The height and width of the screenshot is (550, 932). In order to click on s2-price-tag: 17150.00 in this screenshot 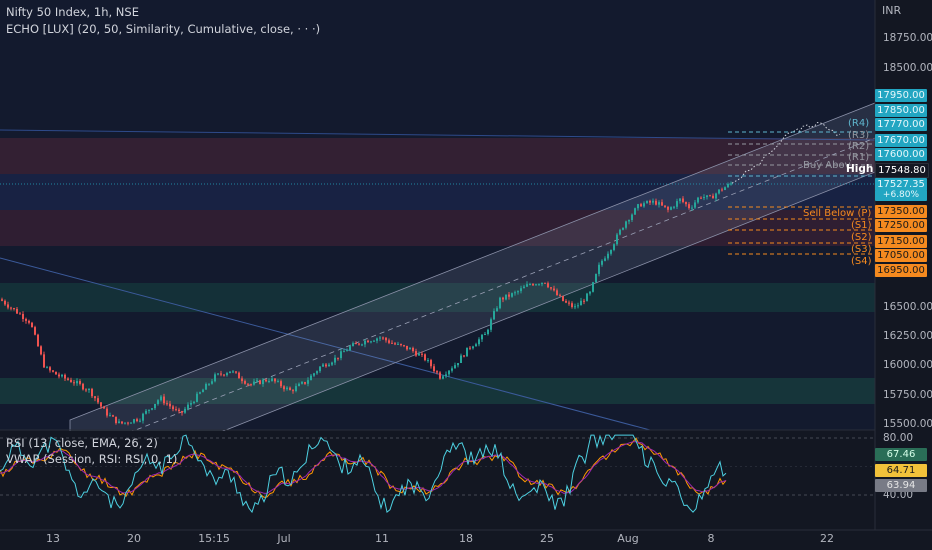, I will do `click(901, 241)`.